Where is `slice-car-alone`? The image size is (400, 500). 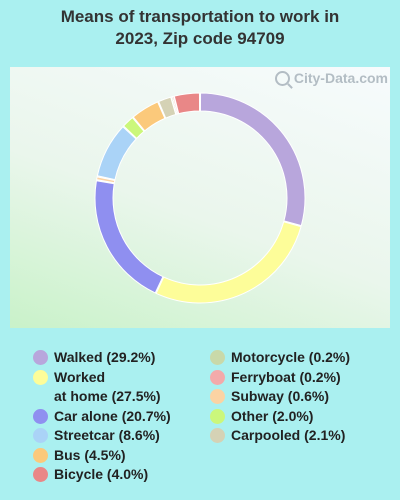 slice-car-alone is located at coordinates (129, 237).